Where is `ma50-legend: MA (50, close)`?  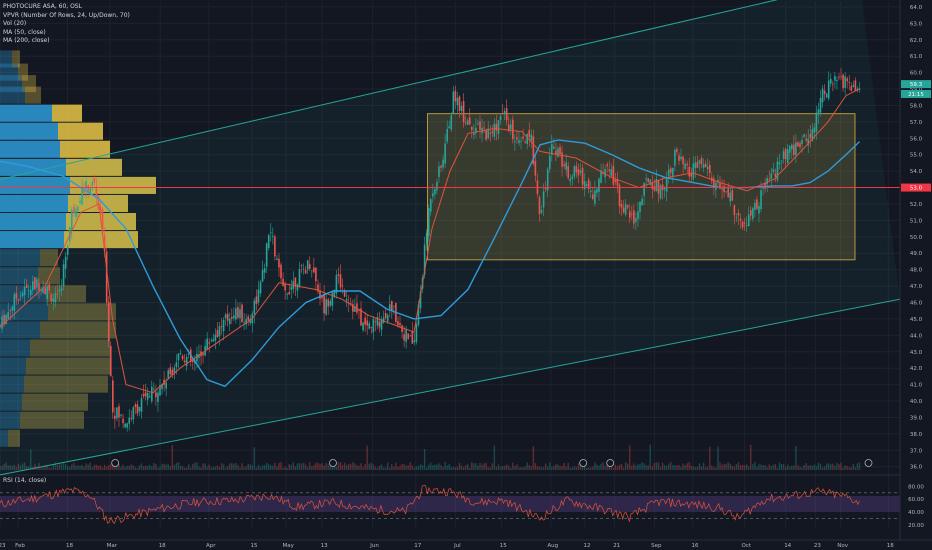
ma50-legend: MA (50, close) is located at coordinates (24, 32).